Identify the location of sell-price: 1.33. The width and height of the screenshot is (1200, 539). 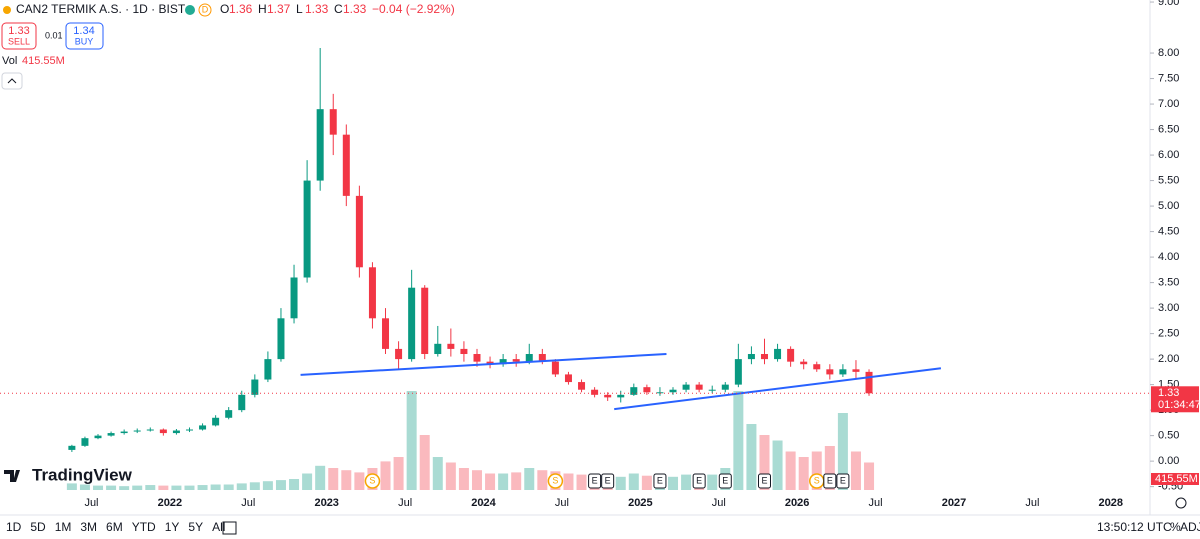
(18, 31).